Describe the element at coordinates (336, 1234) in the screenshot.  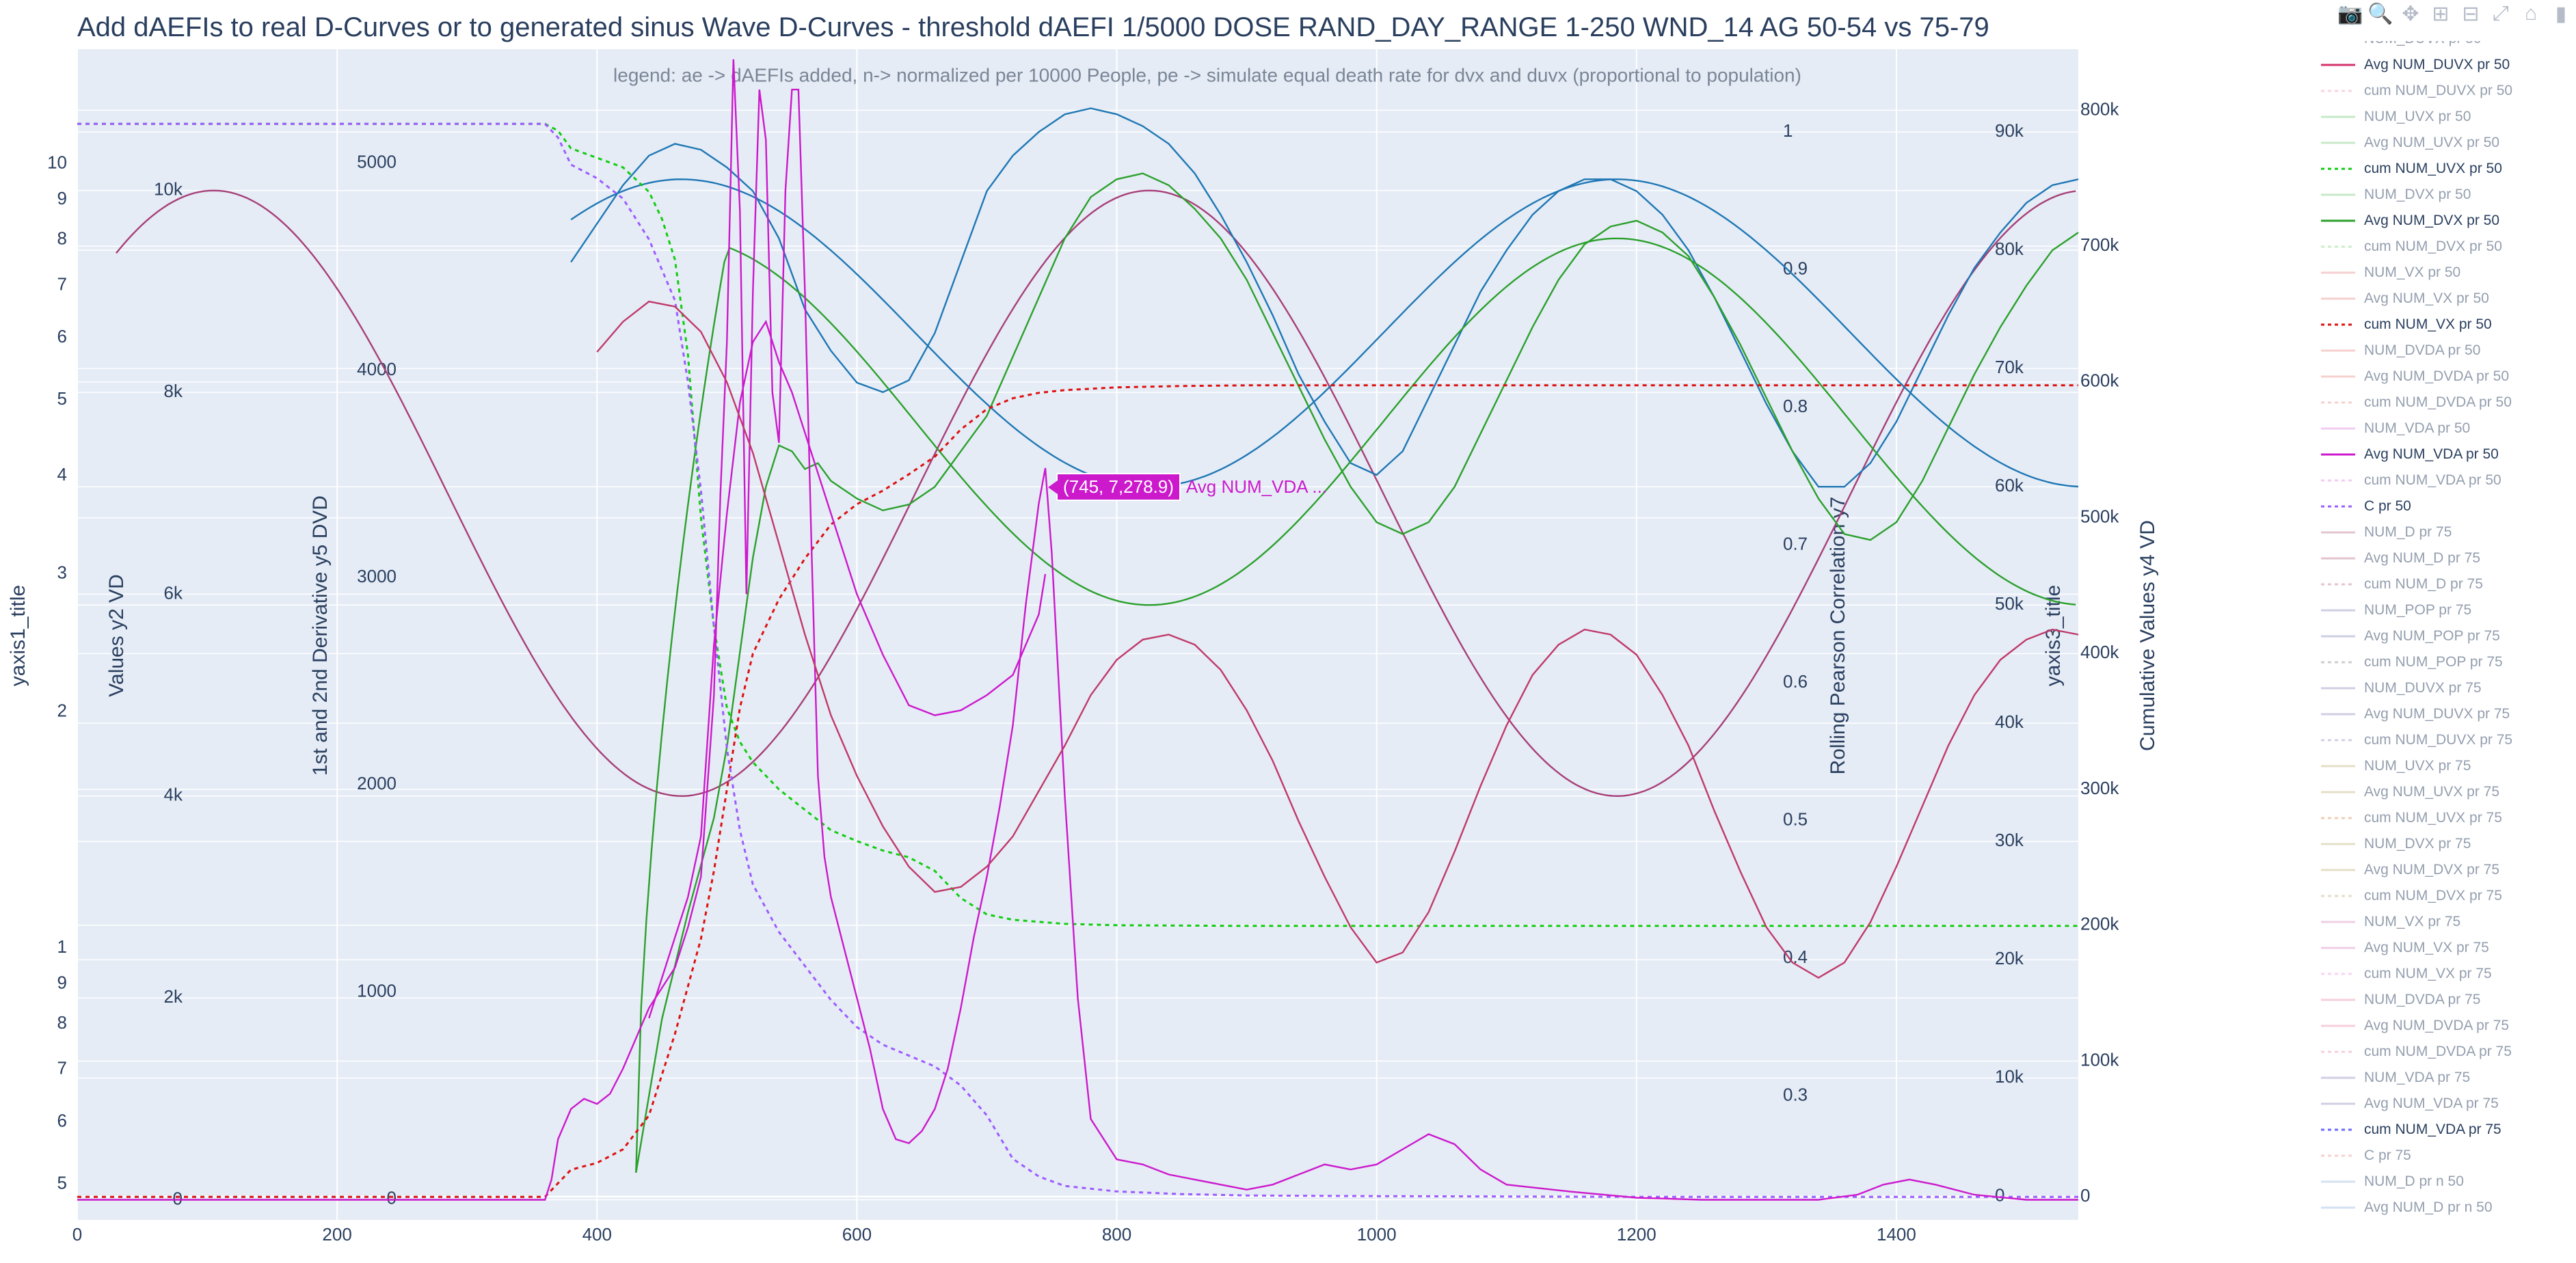
I see `x-tick-label: 200` at that location.